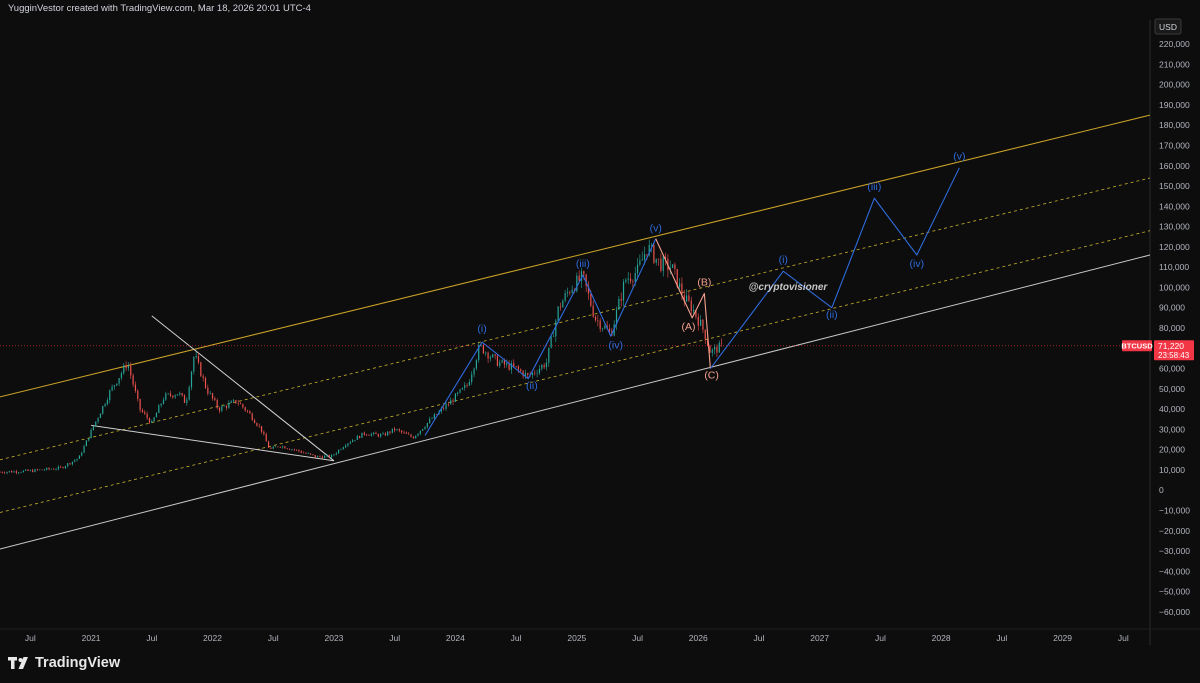  I want to click on corrective-wave-path, so click(683, 303).